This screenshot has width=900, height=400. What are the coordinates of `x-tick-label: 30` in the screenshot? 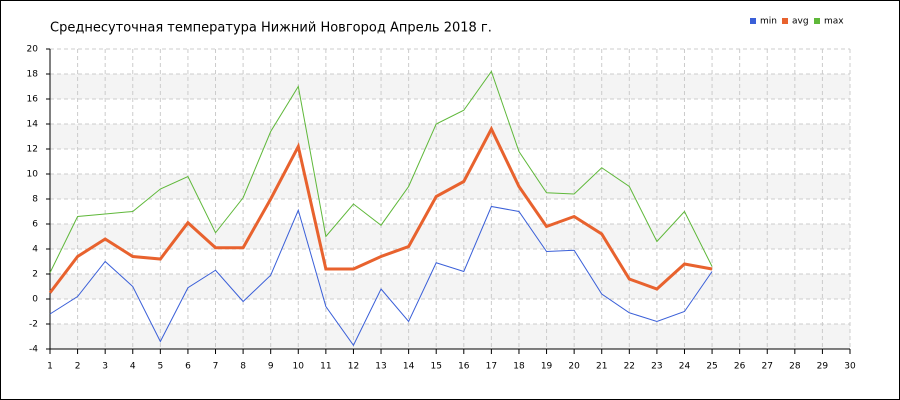 It's located at (850, 367).